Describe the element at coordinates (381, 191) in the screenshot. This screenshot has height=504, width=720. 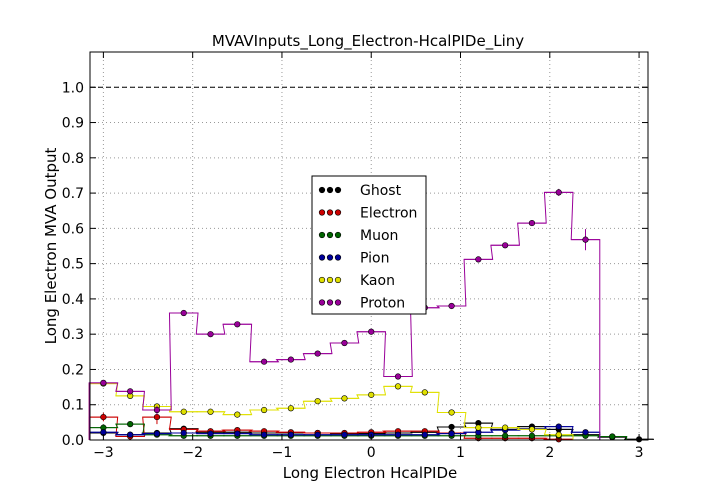
I see `legend-label: Ghost` at that location.